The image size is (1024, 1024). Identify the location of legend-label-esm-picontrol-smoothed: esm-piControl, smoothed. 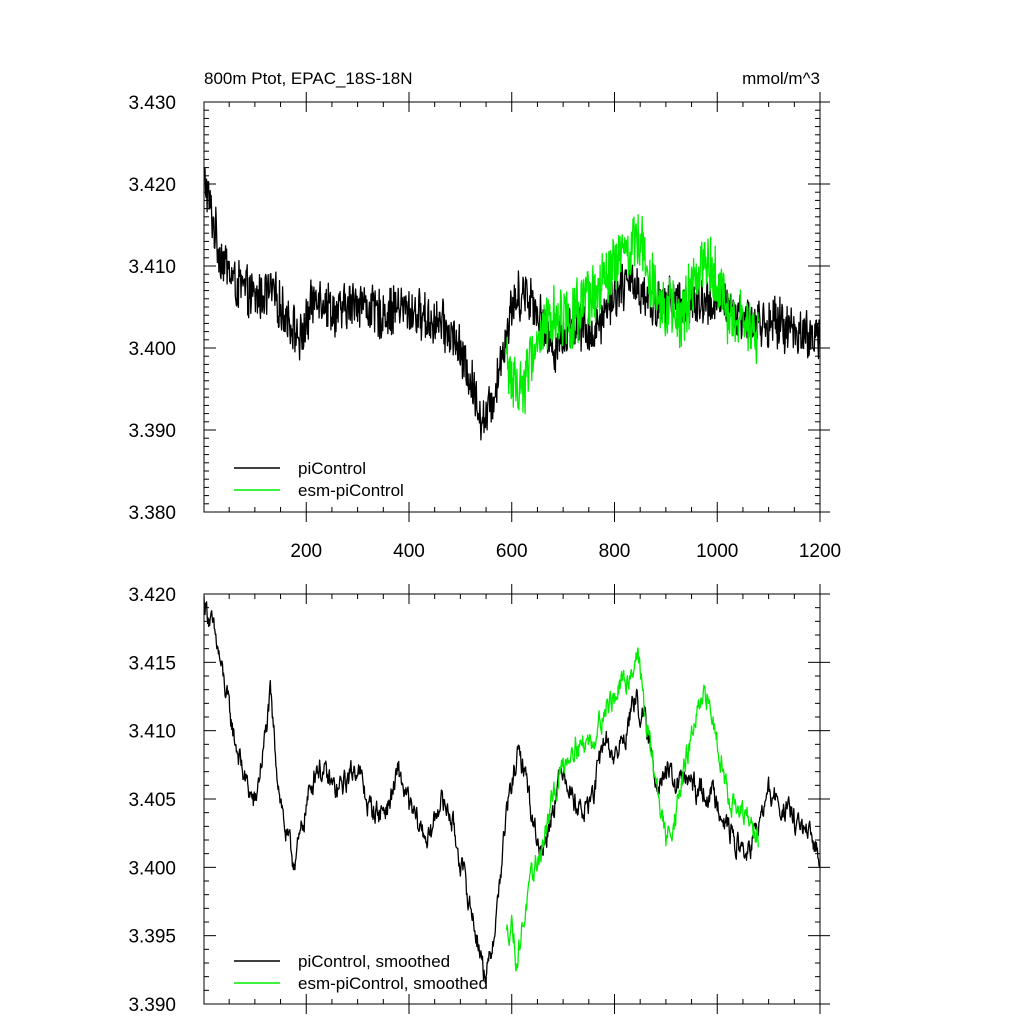
(393, 983).